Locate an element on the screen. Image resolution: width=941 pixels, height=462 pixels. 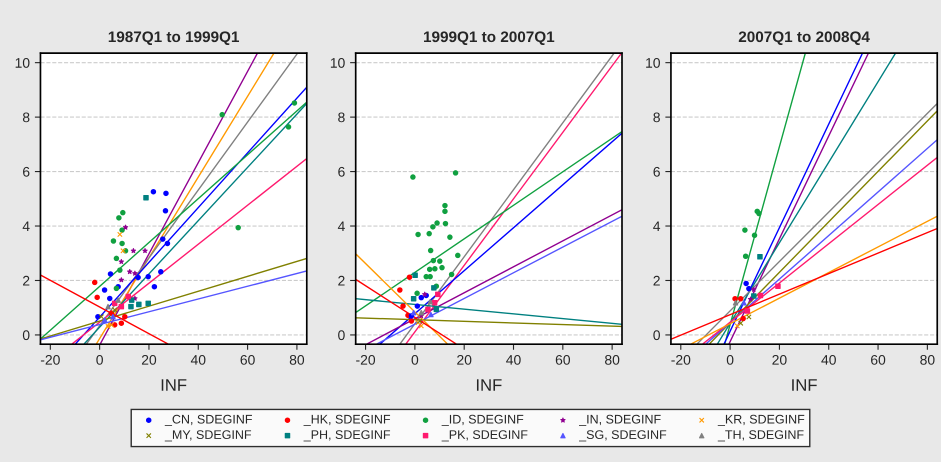
legend-label: _KR, SDEGINF is located at coordinates (761, 420).